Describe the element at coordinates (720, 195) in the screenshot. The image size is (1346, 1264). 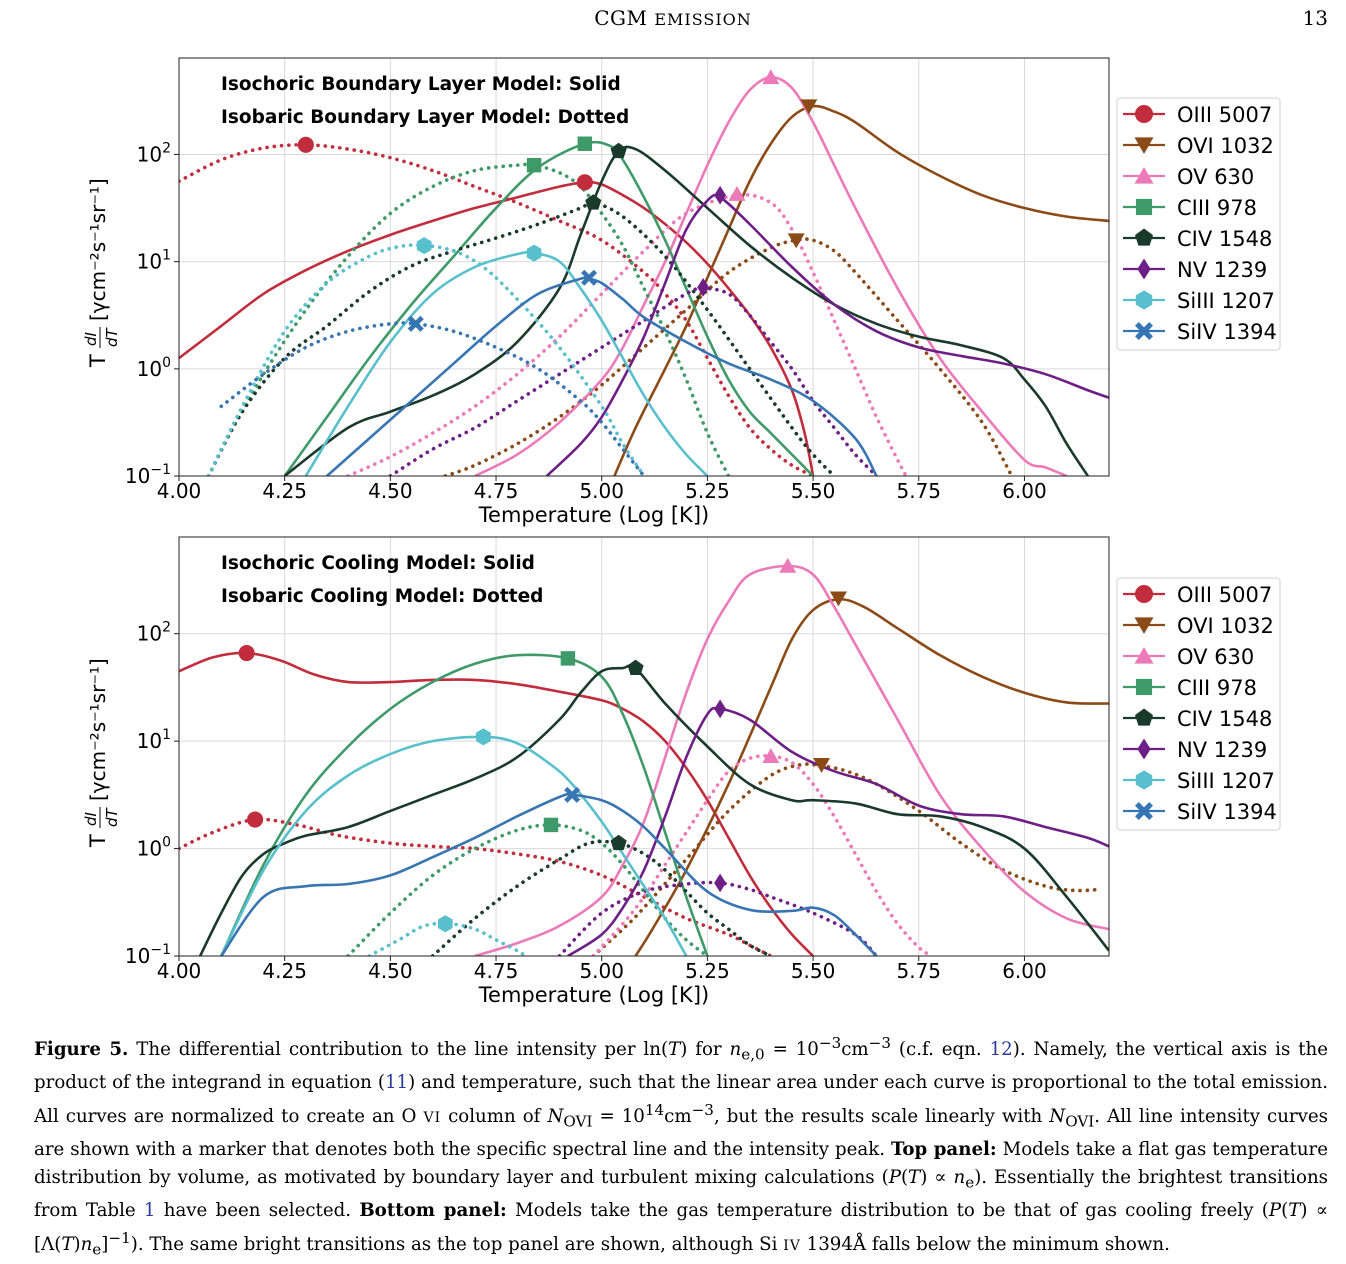
I see `peak-marker-nv-1239-solid` at that location.